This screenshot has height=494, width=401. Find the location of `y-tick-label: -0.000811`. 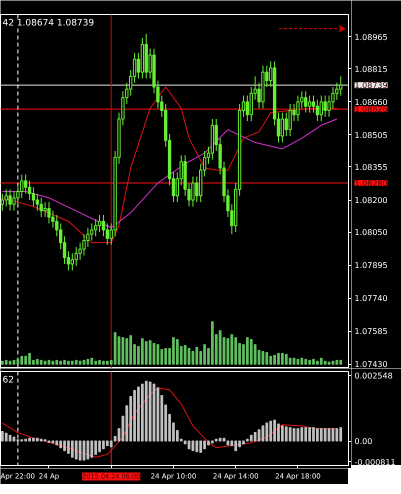

y-tick-label: -0.000811 is located at coordinates (375, 462).